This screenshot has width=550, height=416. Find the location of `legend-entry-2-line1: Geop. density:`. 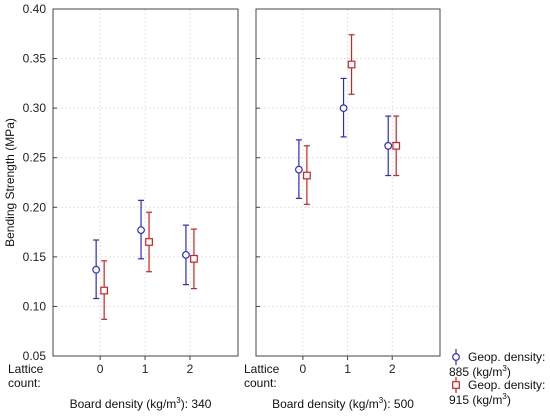

legend-entry-2-line1: Geop. density: is located at coordinates (506, 385).